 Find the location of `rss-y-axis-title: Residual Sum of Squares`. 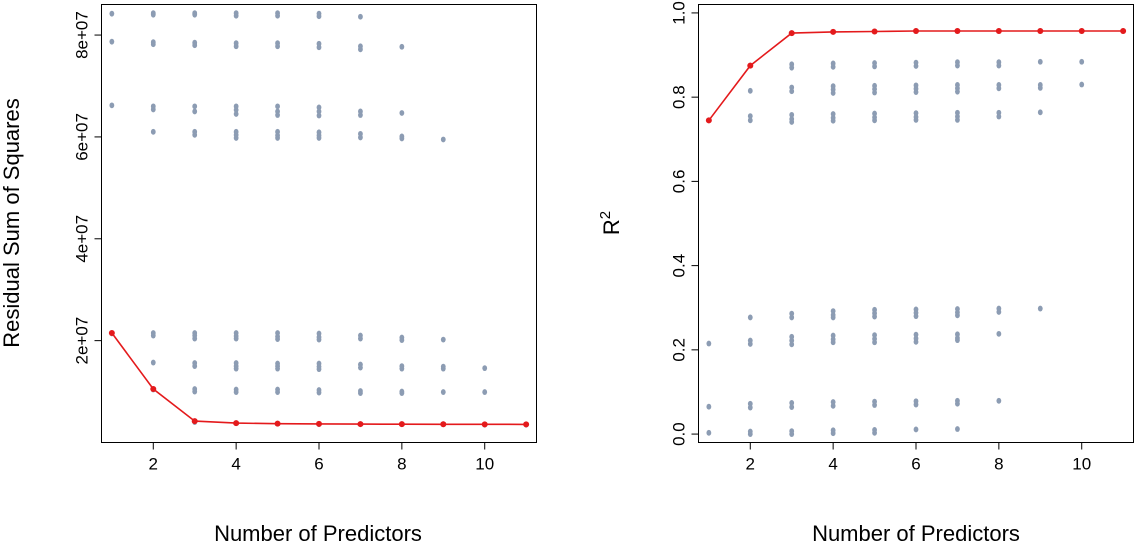

rss-y-axis-title: Residual Sum of Squares is located at coordinates (12, 222).